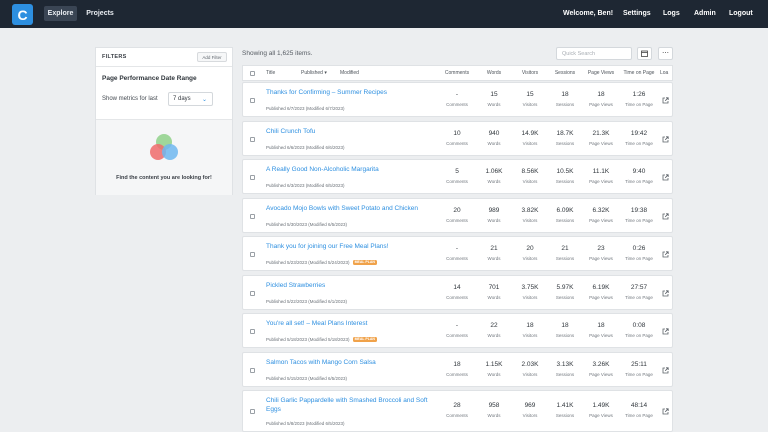 This screenshot has height=432, width=768. Describe the element at coordinates (164, 147) in the screenshot. I see `venn-diagram-icon` at that location.